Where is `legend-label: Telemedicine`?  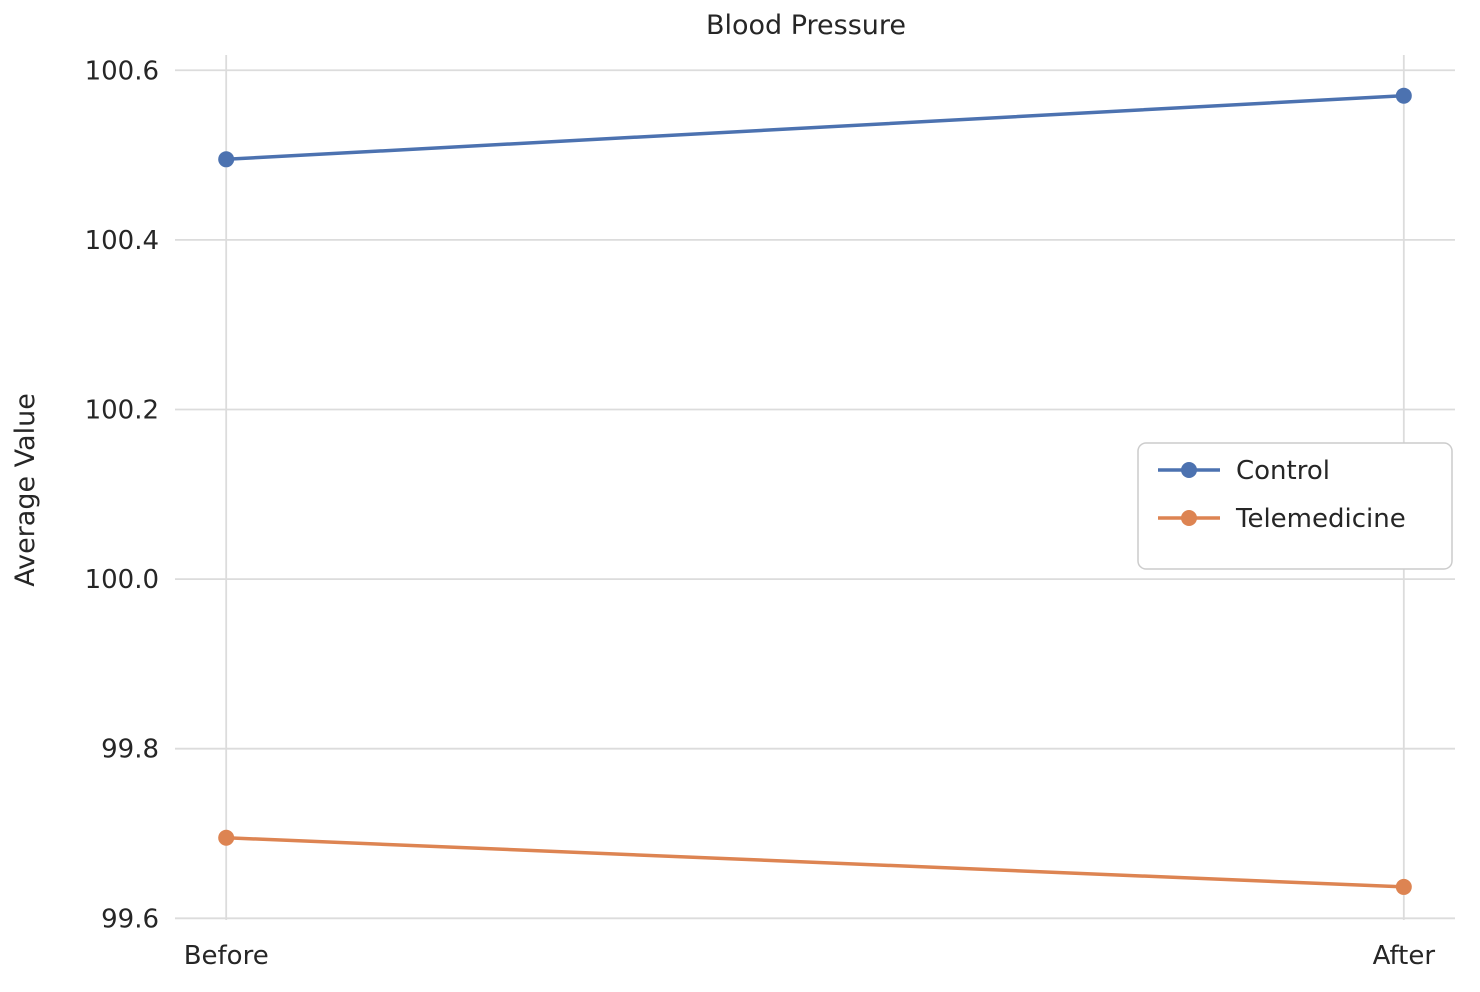
legend-label: Telemedicine is located at coordinates (1320, 519).